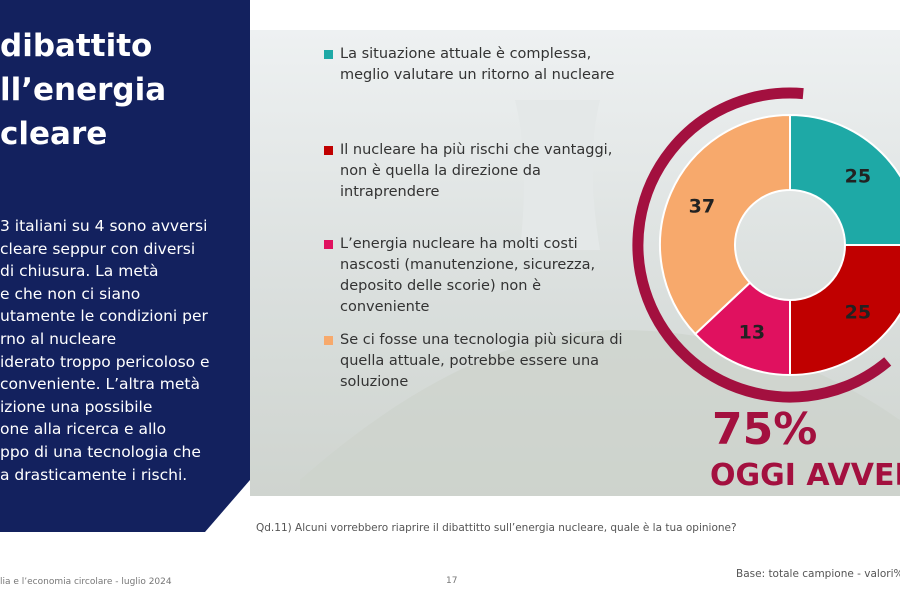  Describe the element at coordinates (83, 90) in the screenshot. I see `title-line: ll’energia` at that location.